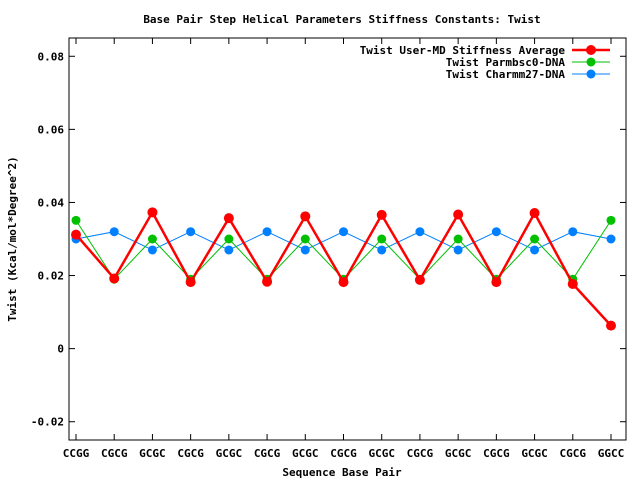 The image size is (640, 480). Describe the element at coordinates (463, 50) in the screenshot. I see `legend-label: Twist User-MD Stiffness Average` at that location.